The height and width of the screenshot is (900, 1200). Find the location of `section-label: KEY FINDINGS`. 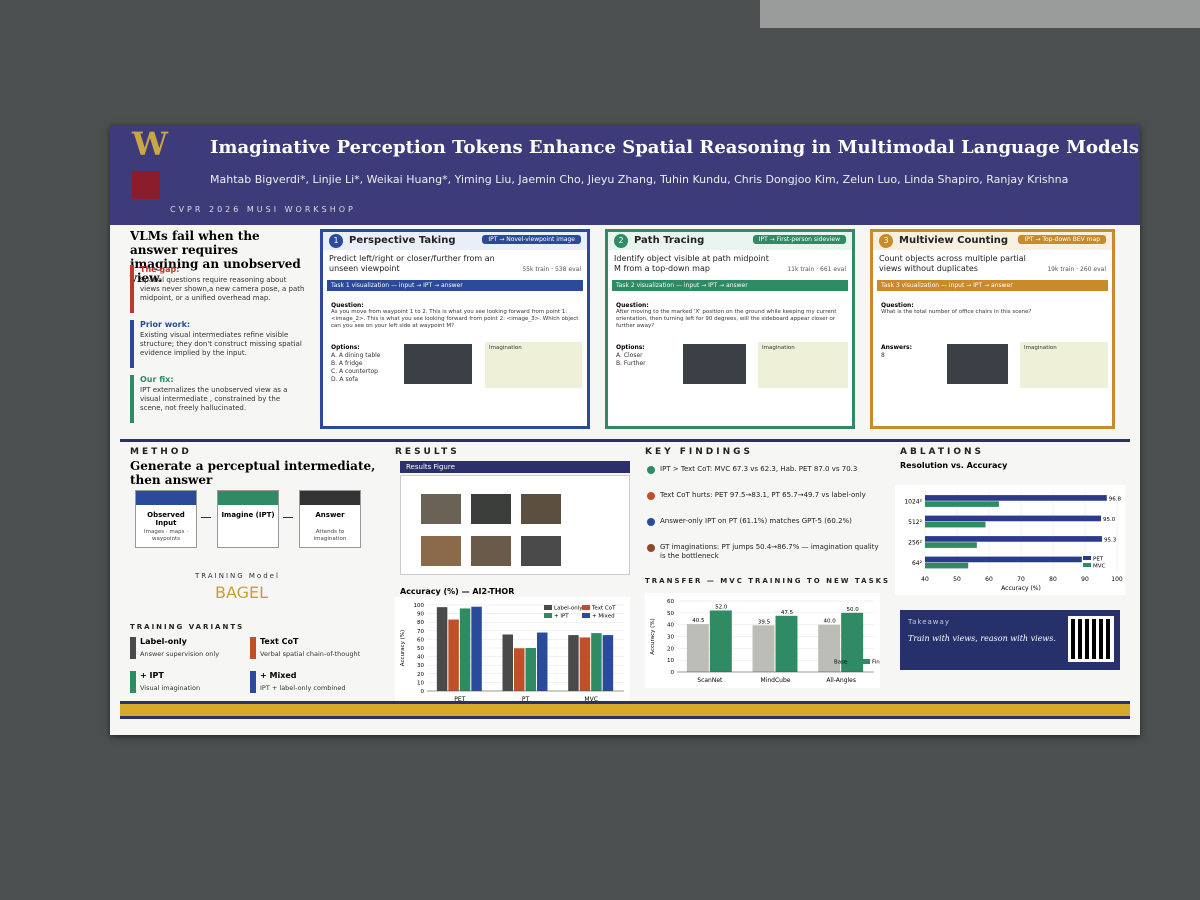

section-label: KEY FINDINGS is located at coordinates (699, 452).